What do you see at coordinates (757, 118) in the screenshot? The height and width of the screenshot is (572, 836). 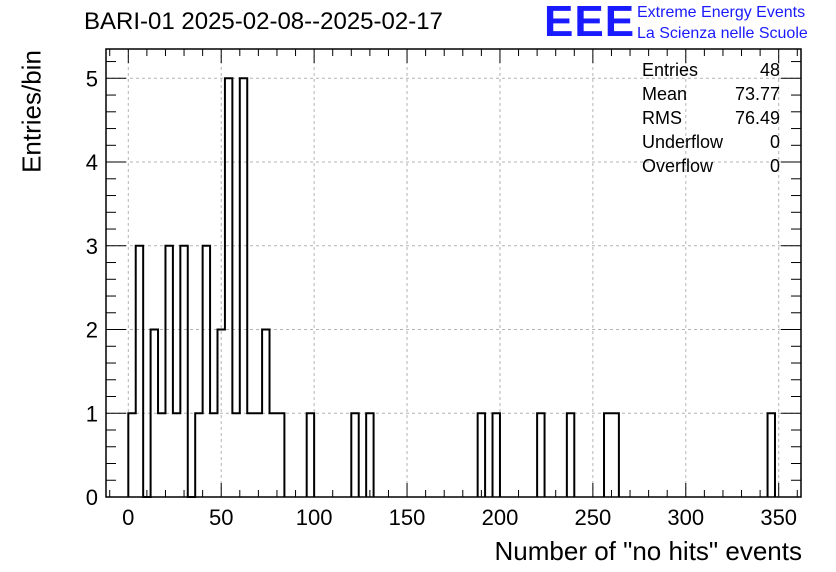 I see `stats-value: 76.49` at bounding box center [757, 118].